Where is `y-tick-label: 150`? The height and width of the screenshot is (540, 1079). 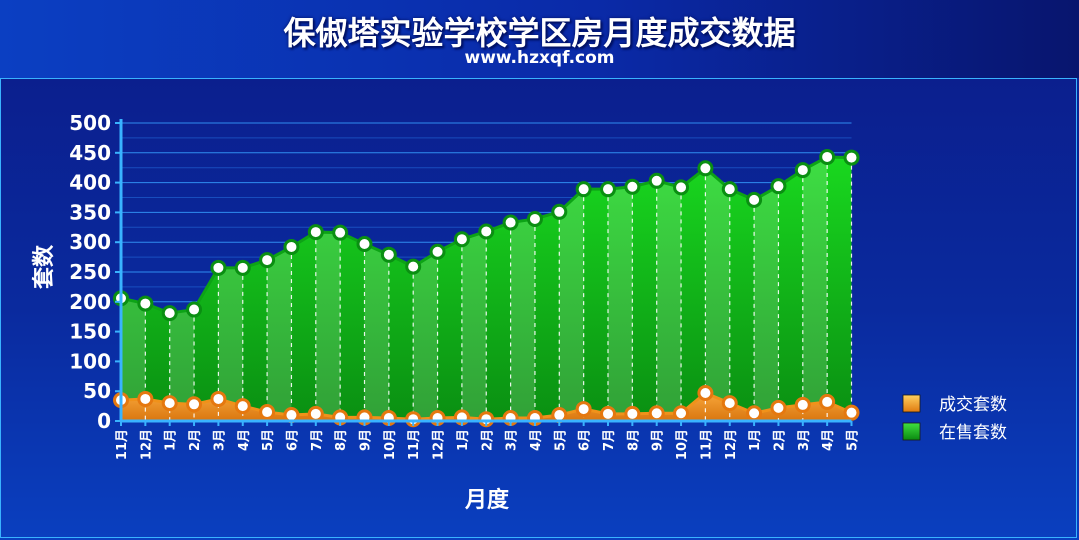
y-tick-label: 150 is located at coordinates (90, 332).